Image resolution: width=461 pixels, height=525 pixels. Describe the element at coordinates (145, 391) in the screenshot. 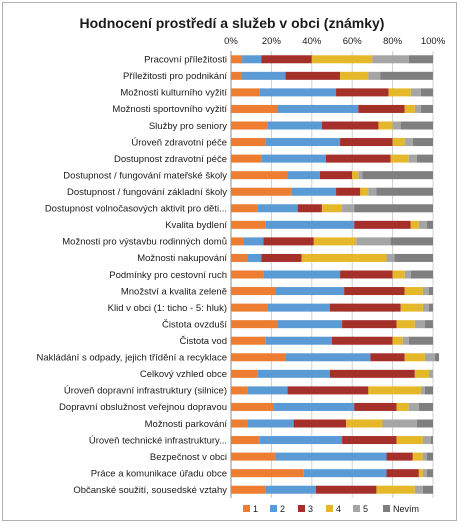

I see `category-label: Úroveň dopravní infrastruktury (silnice)` at that location.